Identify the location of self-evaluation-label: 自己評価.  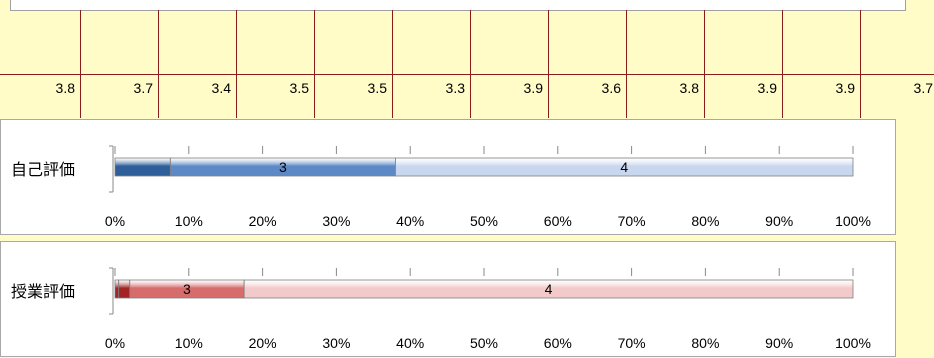
(43, 169).